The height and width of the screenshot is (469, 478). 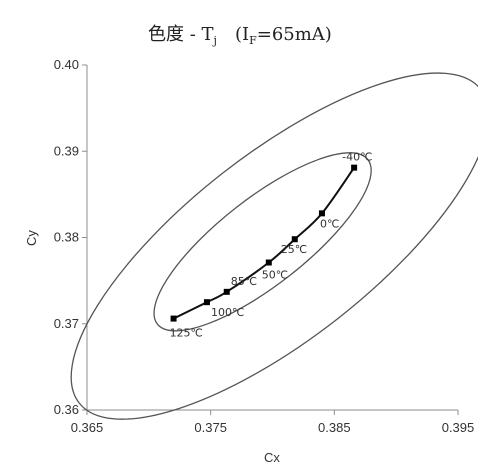 What do you see at coordinates (227, 312) in the screenshot?
I see `data-point-label: 100℃` at bounding box center [227, 312].